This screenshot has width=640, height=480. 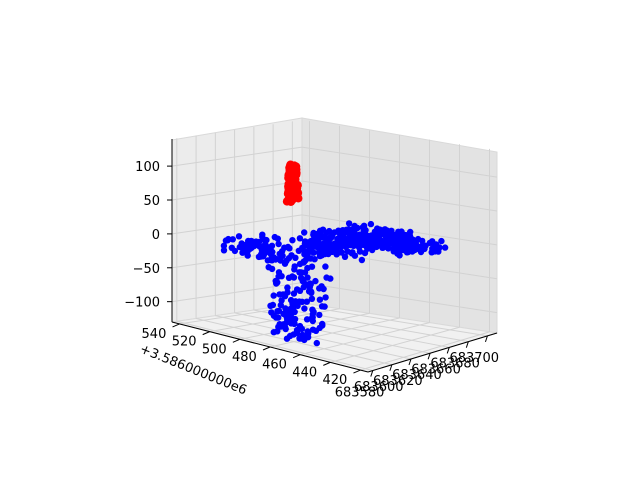 I want to click on x-tick-label: 683700, so click(x=474, y=358).